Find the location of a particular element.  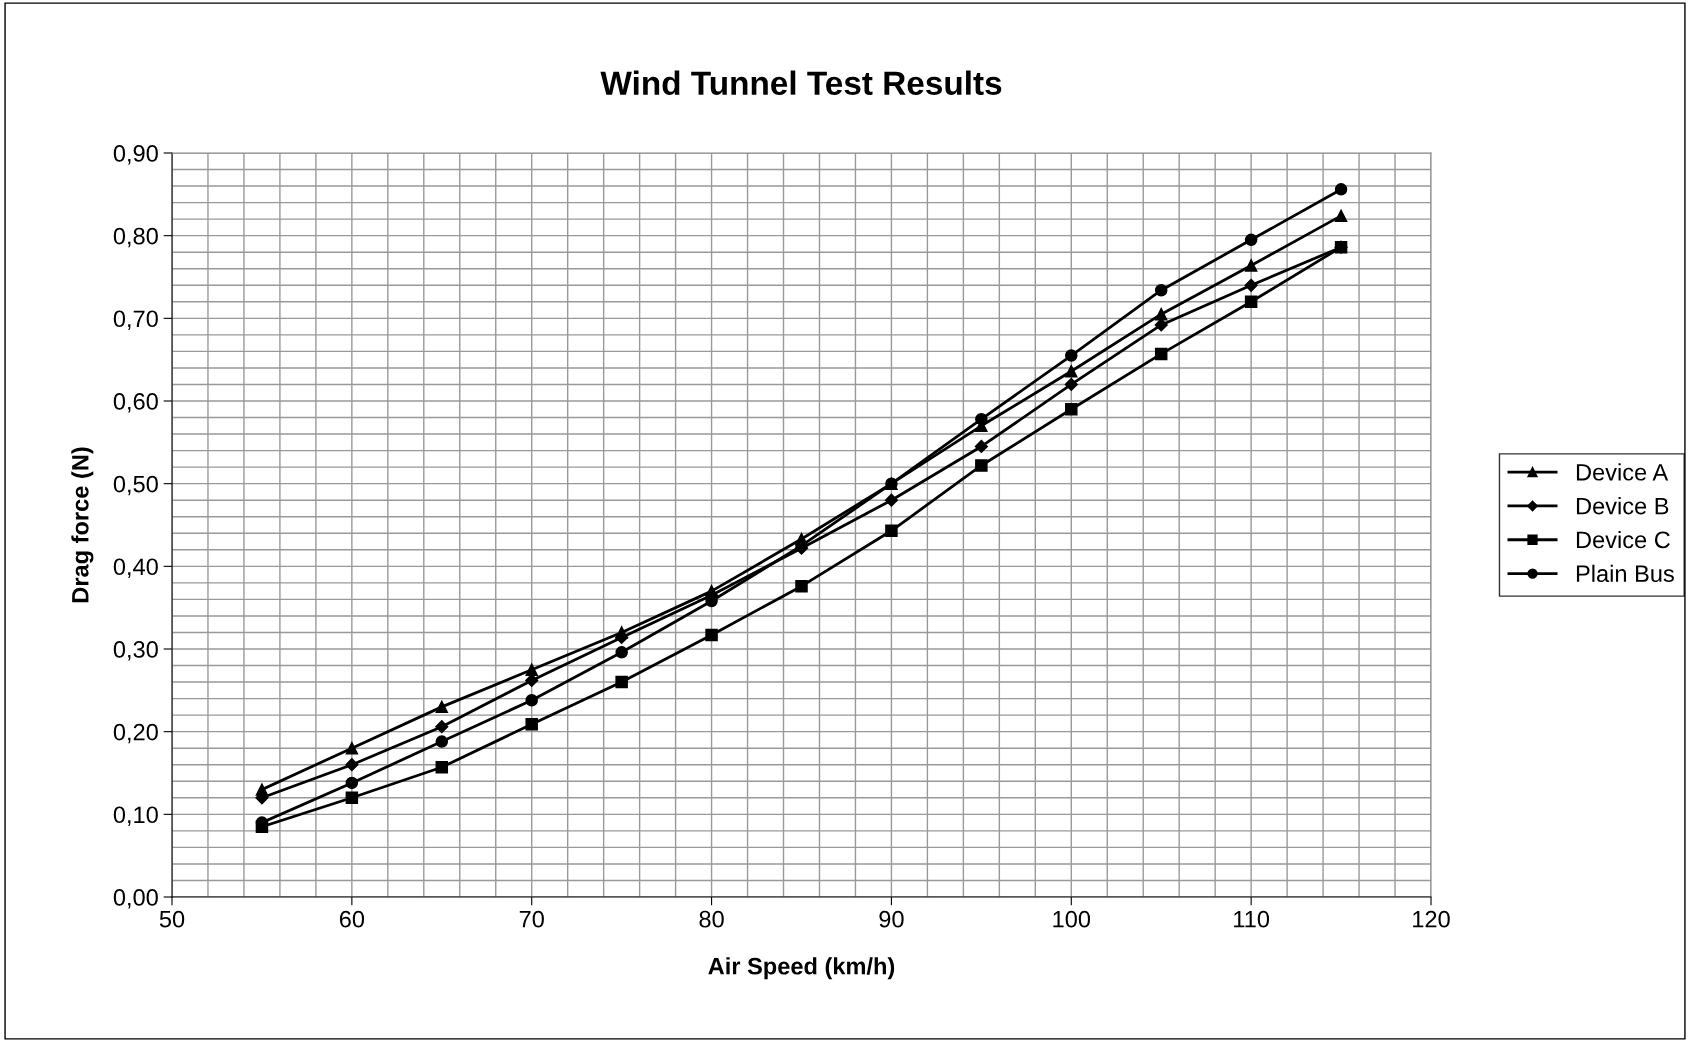

y-tick-label: 0,40 is located at coordinates (135, 568).